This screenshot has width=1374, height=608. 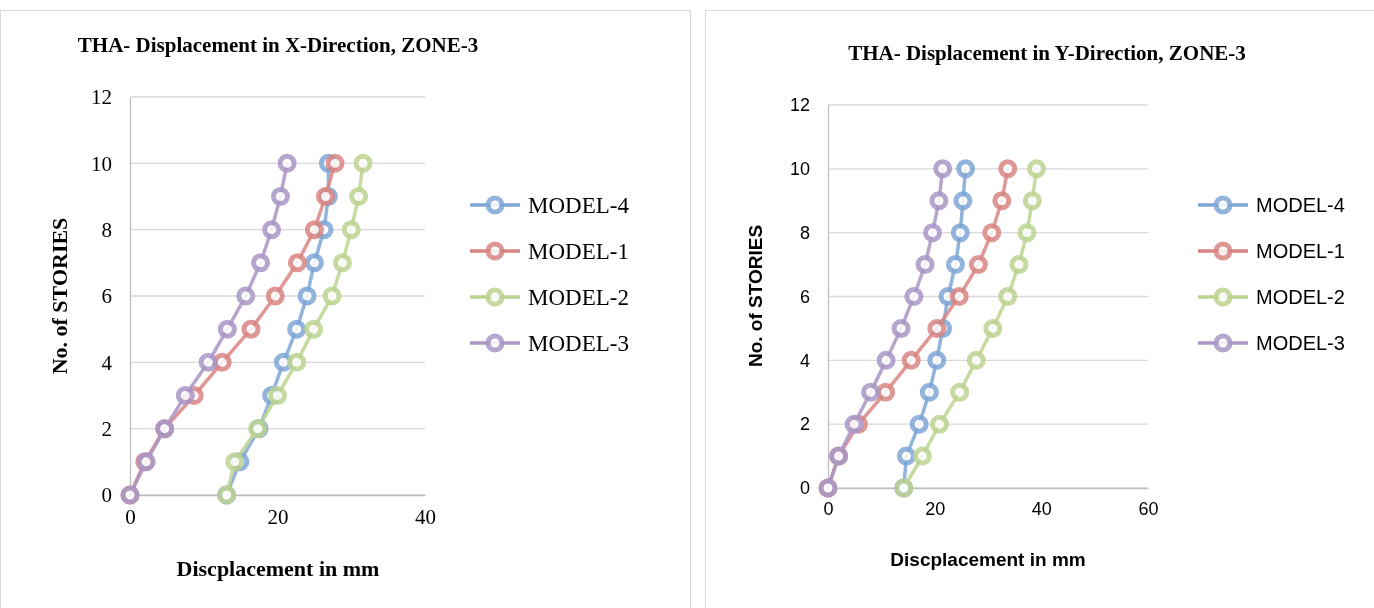 What do you see at coordinates (1148, 508) in the screenshot?
I see `x-tick-label: 60` at bounding box center [1148, 508].